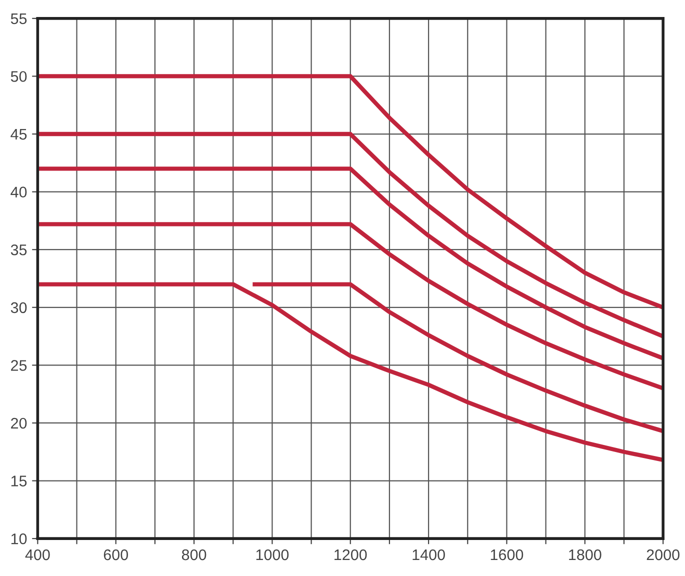  Describe the element at coordinates (18, 76) in the screenshot. I see `y-tick-label: 50` at that location.